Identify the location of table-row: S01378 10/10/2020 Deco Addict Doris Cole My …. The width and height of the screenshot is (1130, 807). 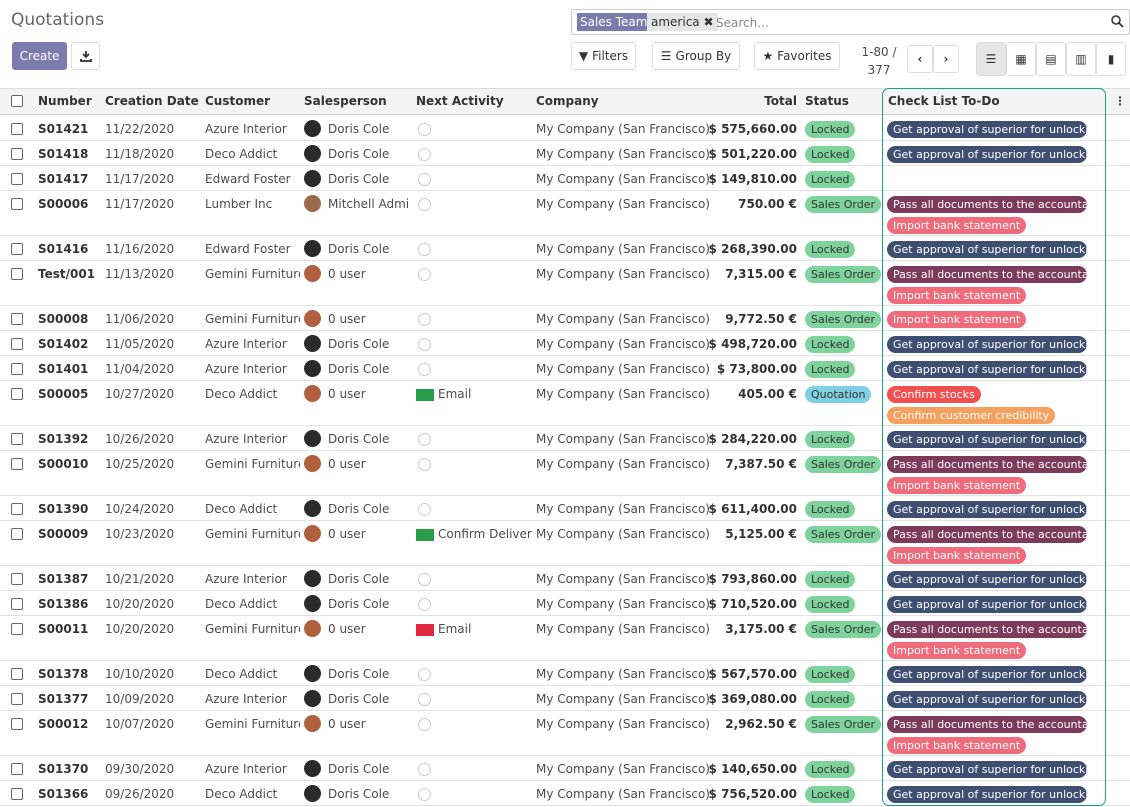
(565, 673).